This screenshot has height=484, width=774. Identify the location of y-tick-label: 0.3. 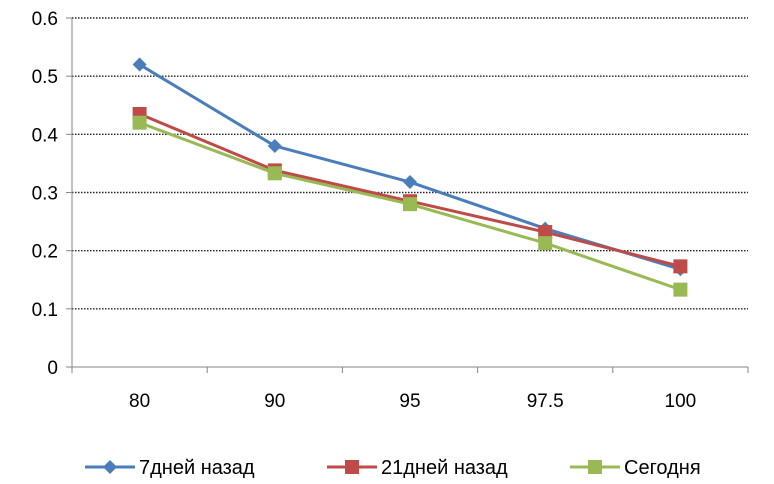
(45, 194).